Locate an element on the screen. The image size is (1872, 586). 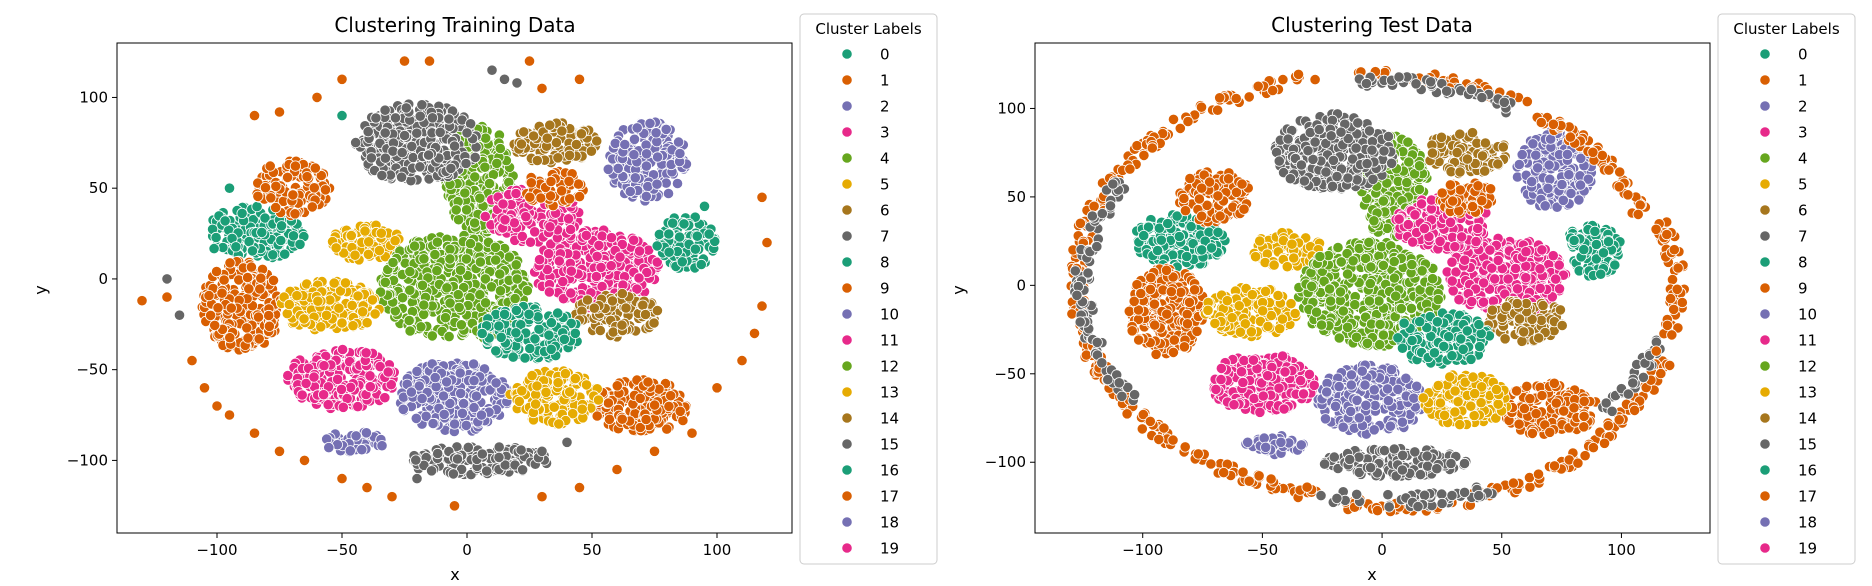
legend-label: 3 is located at coordinates (885, 133).